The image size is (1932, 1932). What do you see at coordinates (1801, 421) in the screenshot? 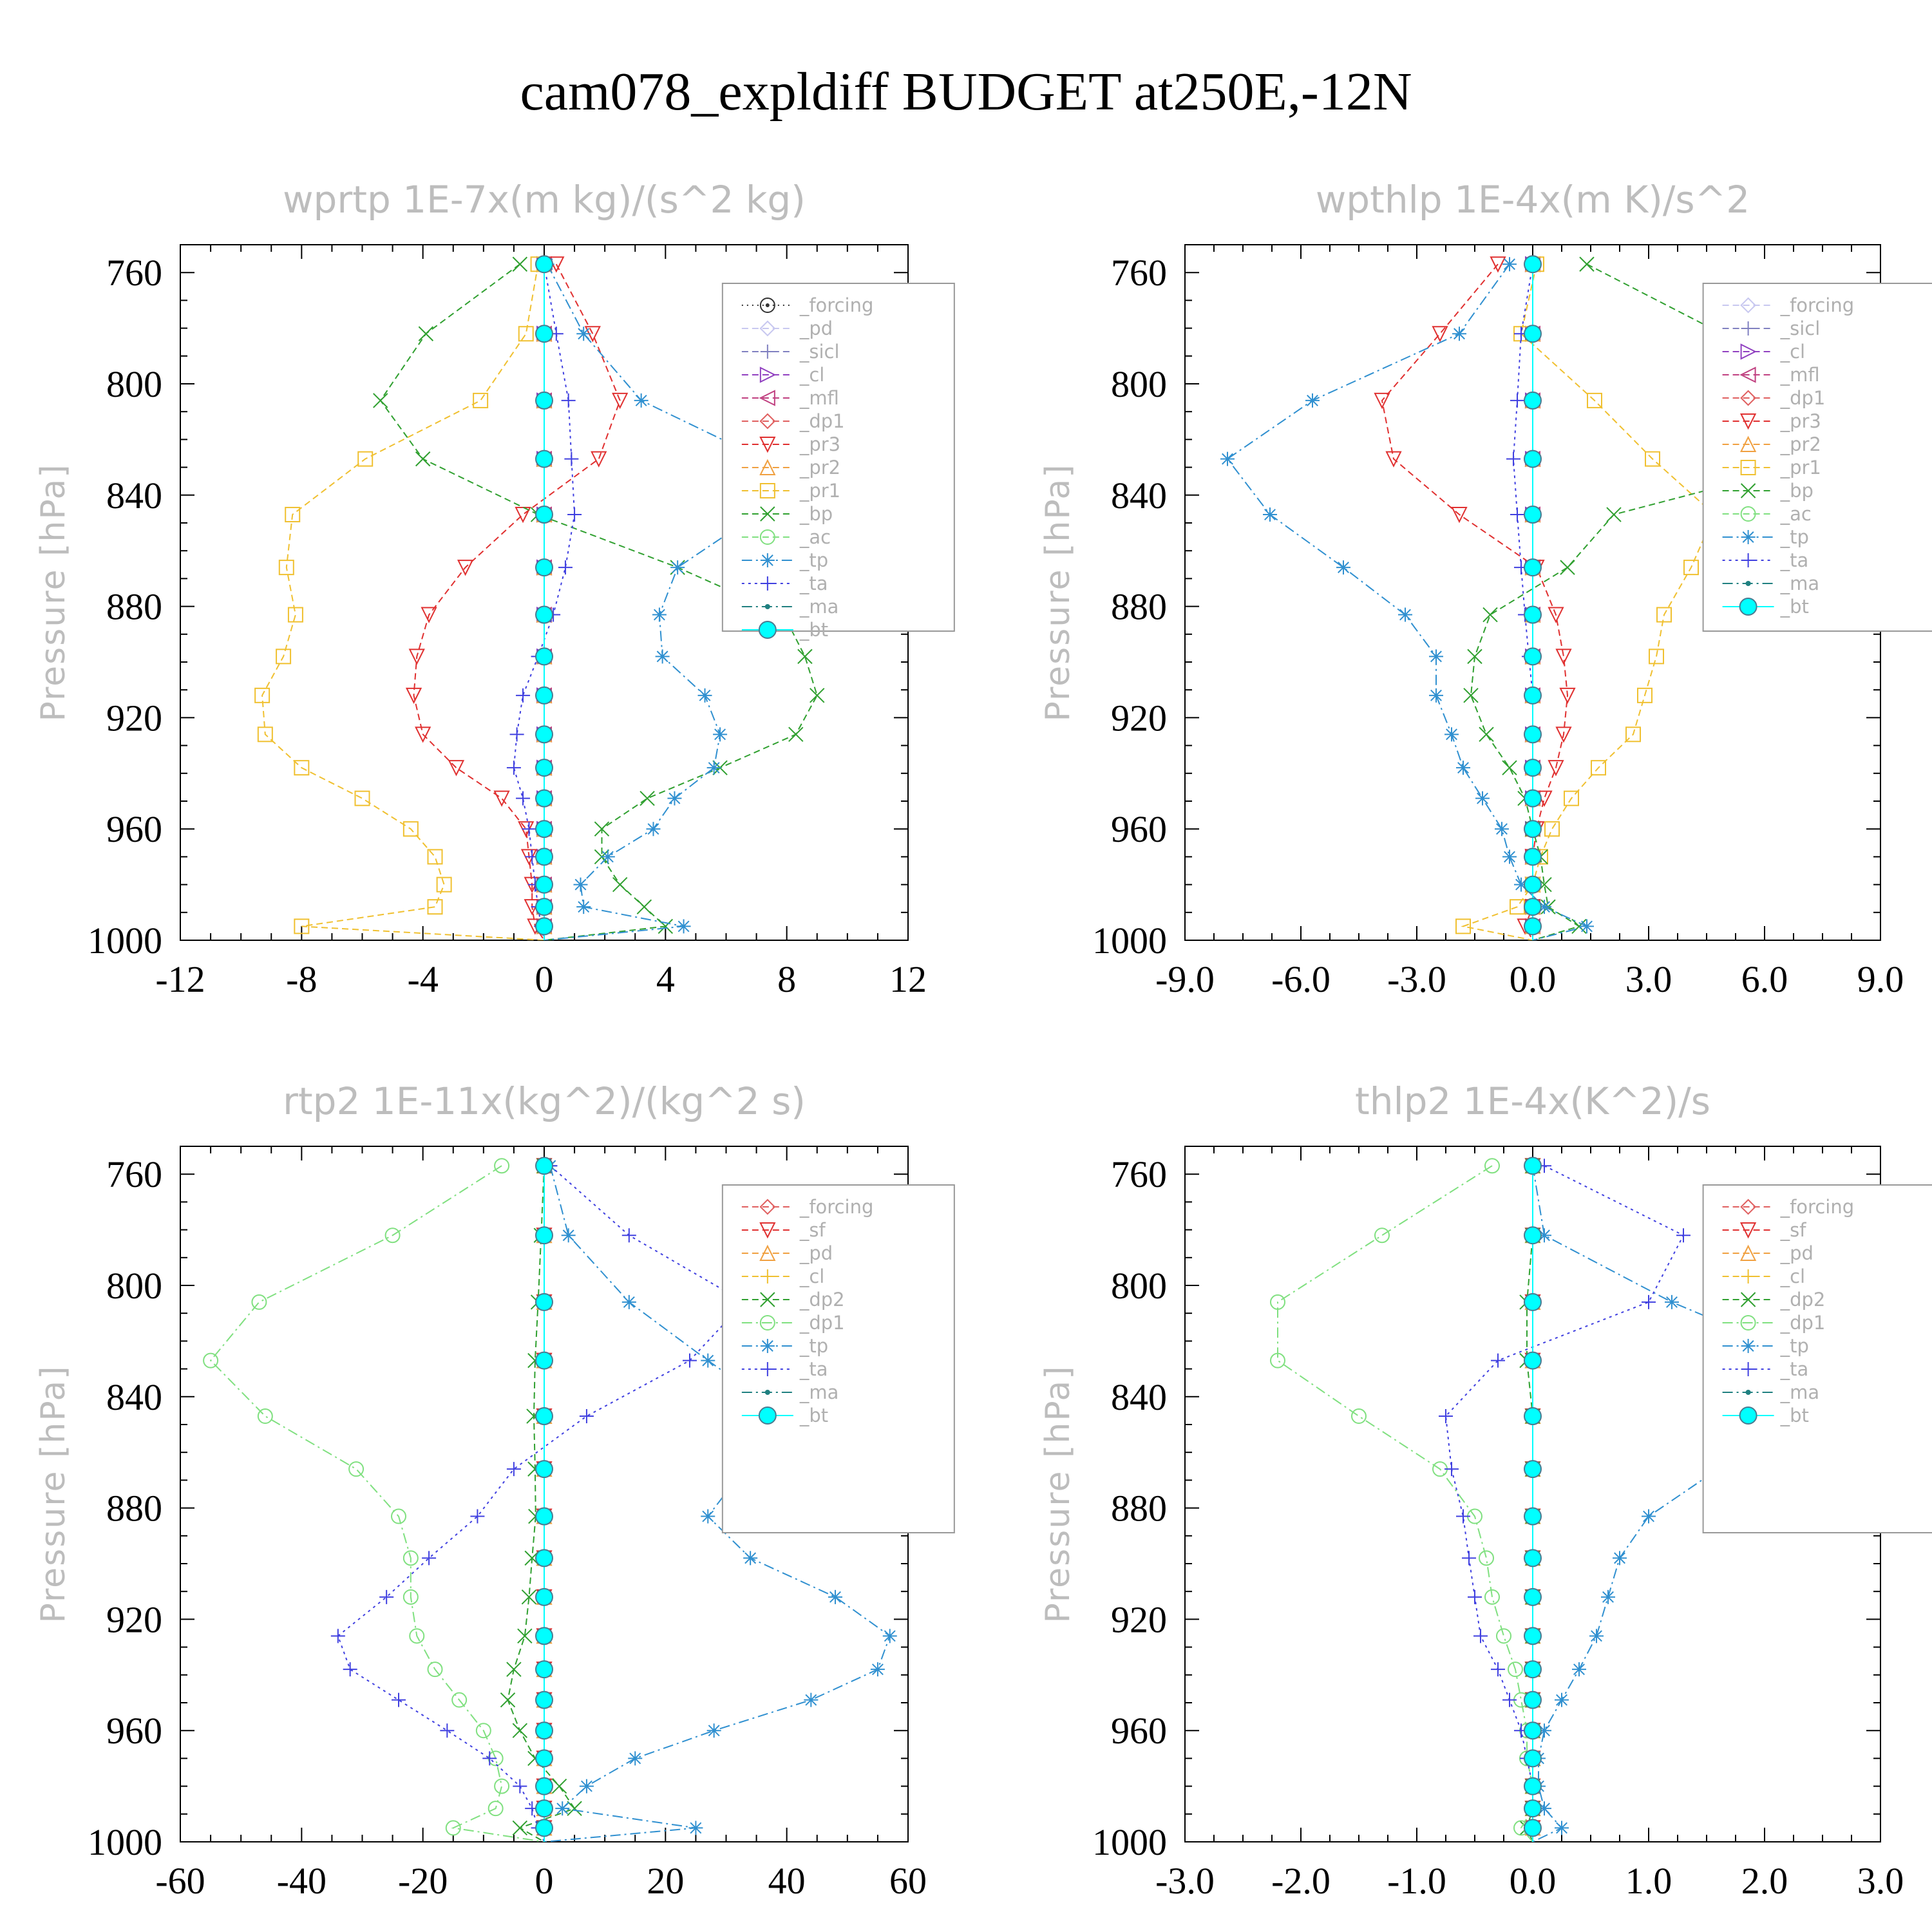
I see `legend-label: _pr3` at bounding box center [1801, 421].